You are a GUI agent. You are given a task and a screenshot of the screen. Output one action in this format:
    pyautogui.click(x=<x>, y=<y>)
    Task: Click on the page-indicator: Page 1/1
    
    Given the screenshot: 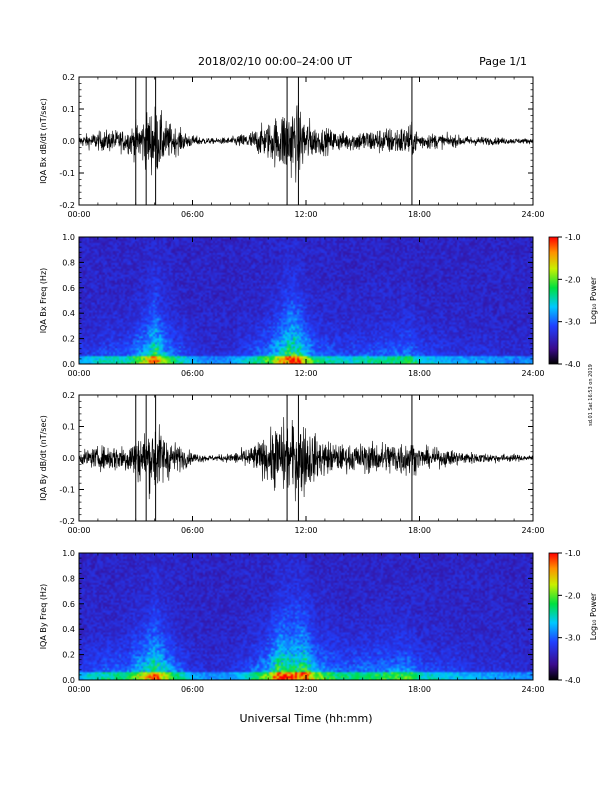 What is the action you would take?
    pyautogui.click(x=503, y=61)
    